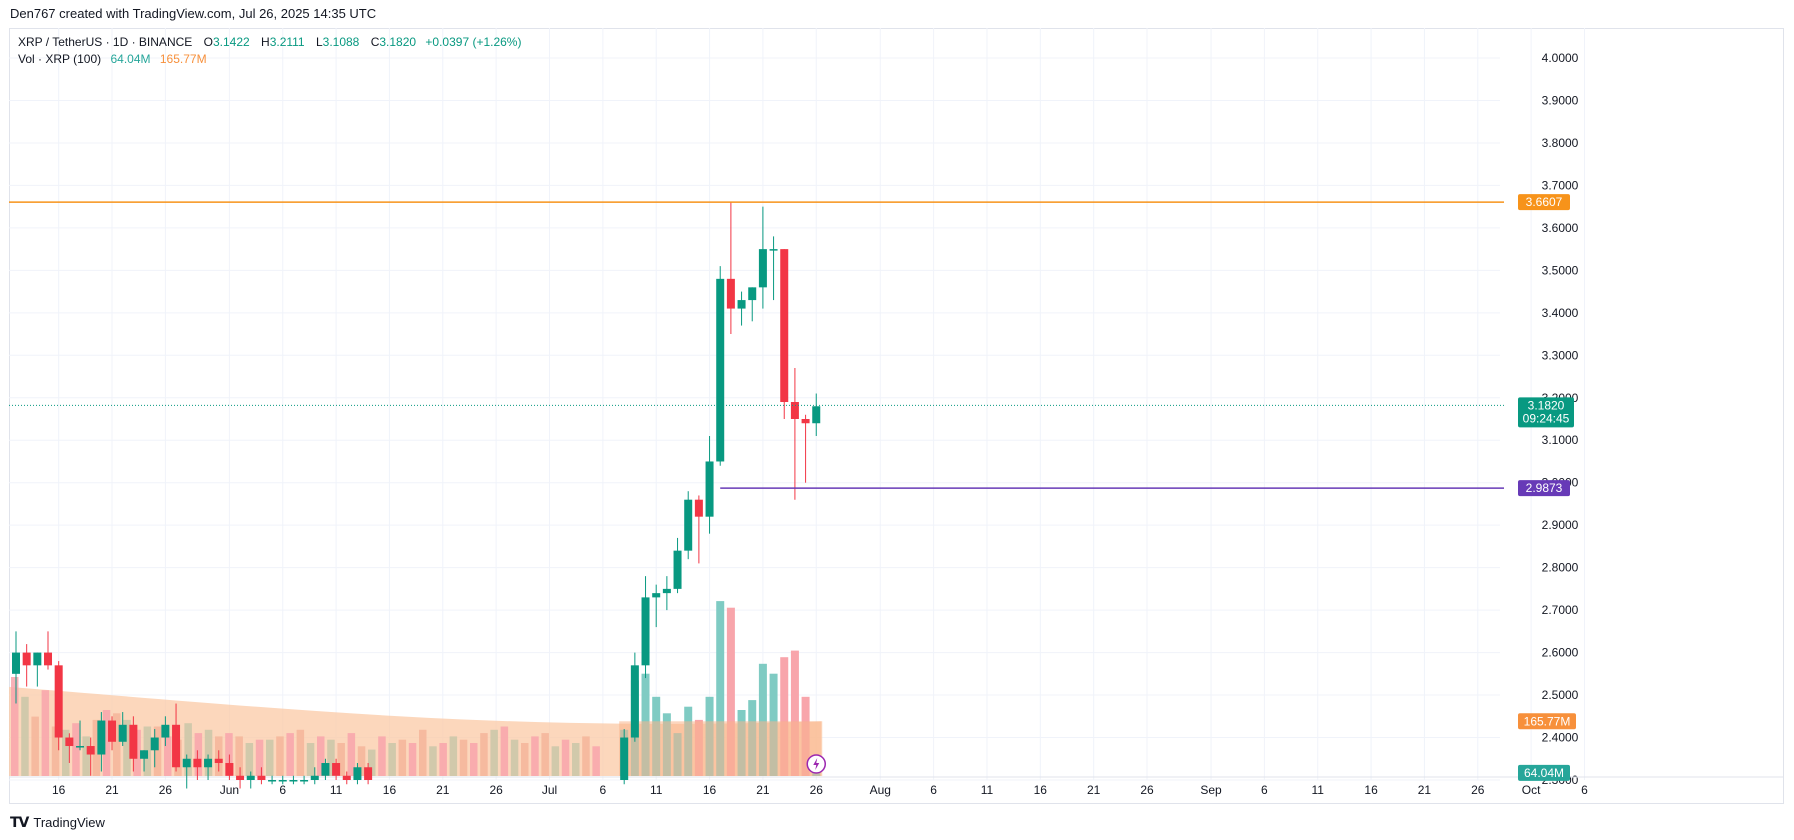 This screenshot has width=1794, height=840. I want to click on volume-last-badge, so click(1544, 772).